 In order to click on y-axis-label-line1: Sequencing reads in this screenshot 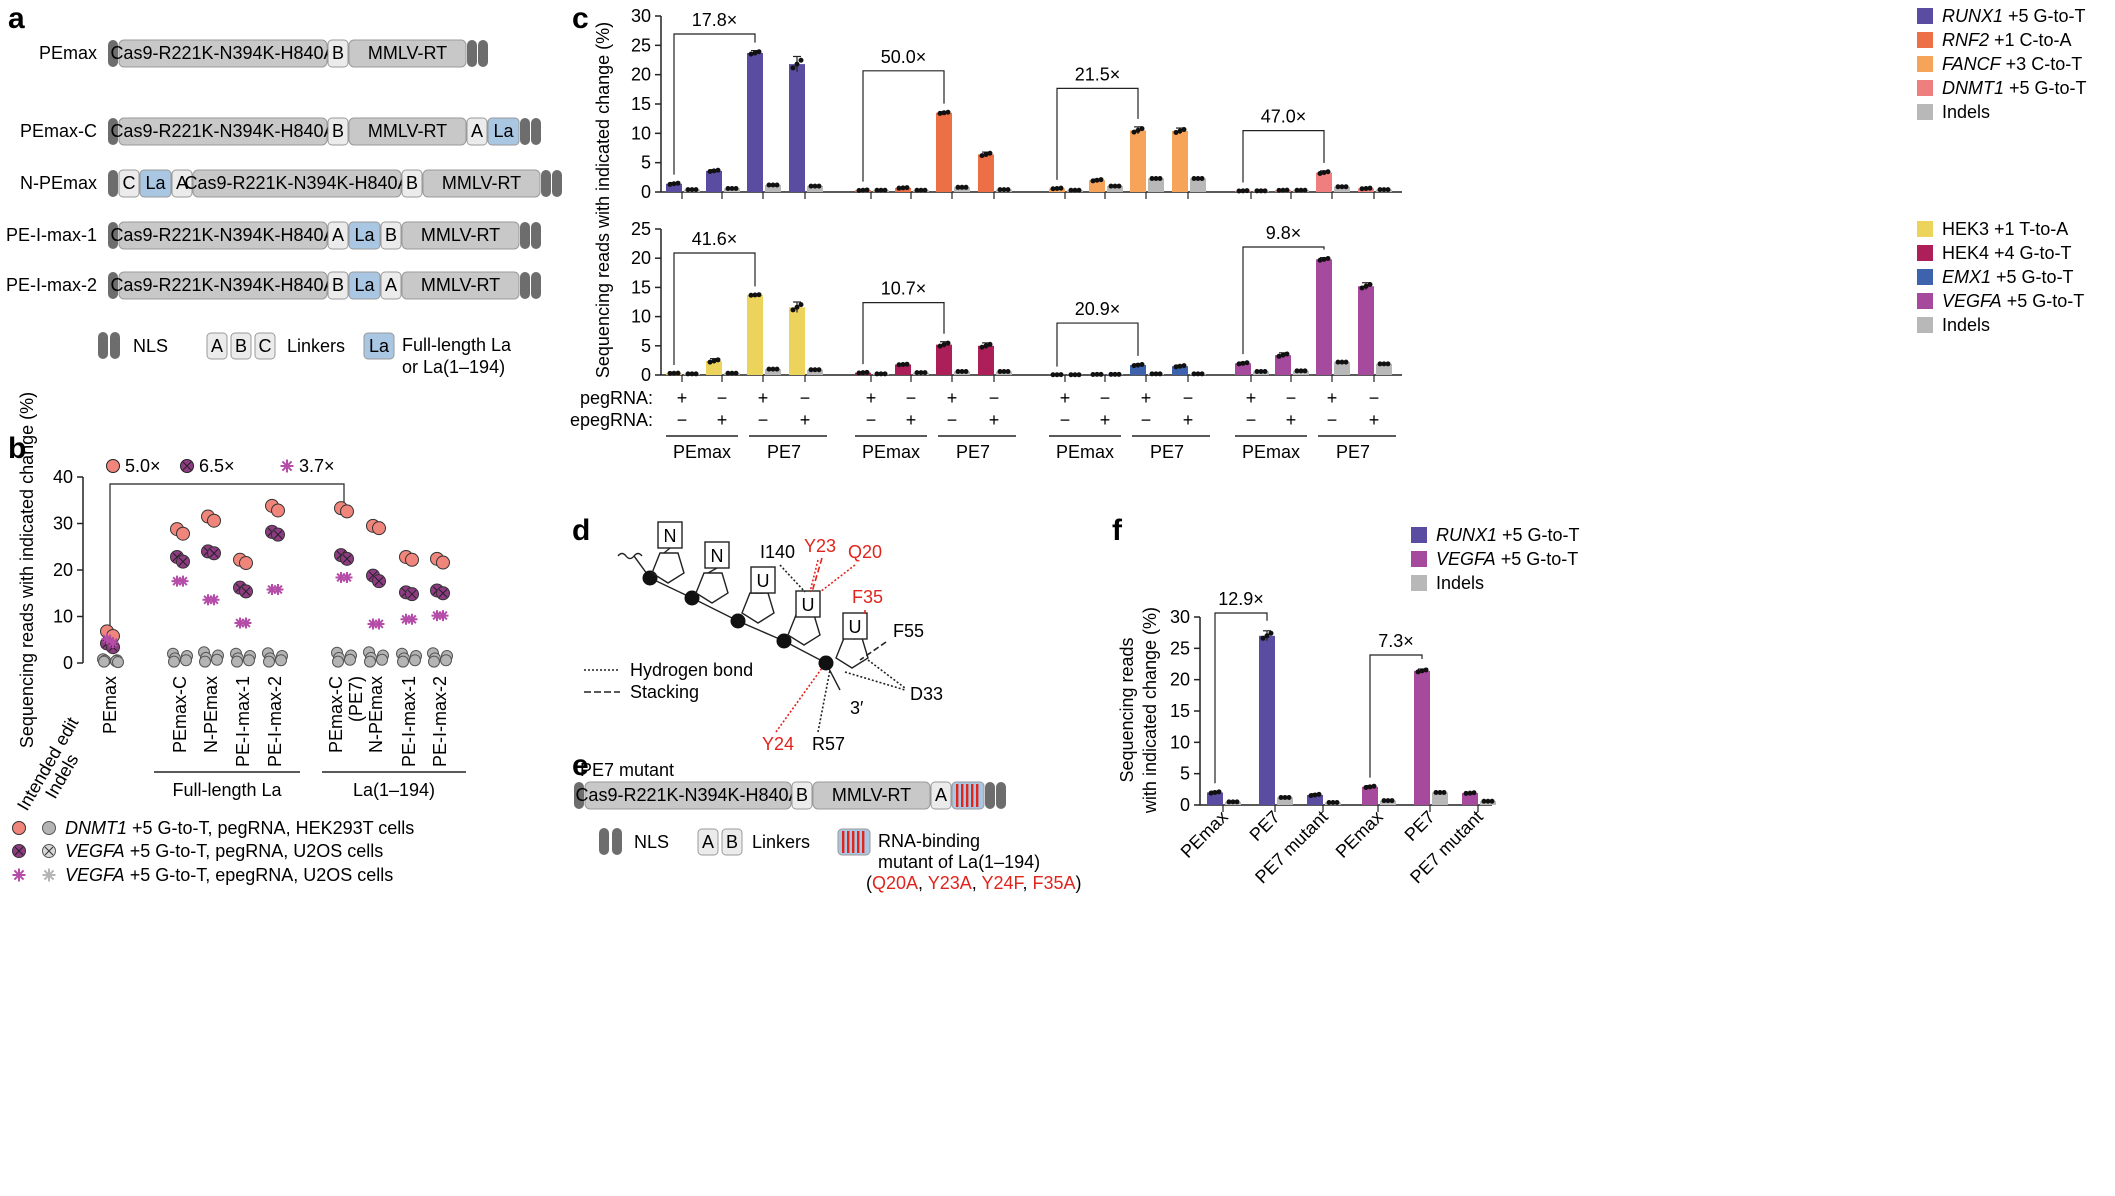, I will do `click(1127, 709)`.